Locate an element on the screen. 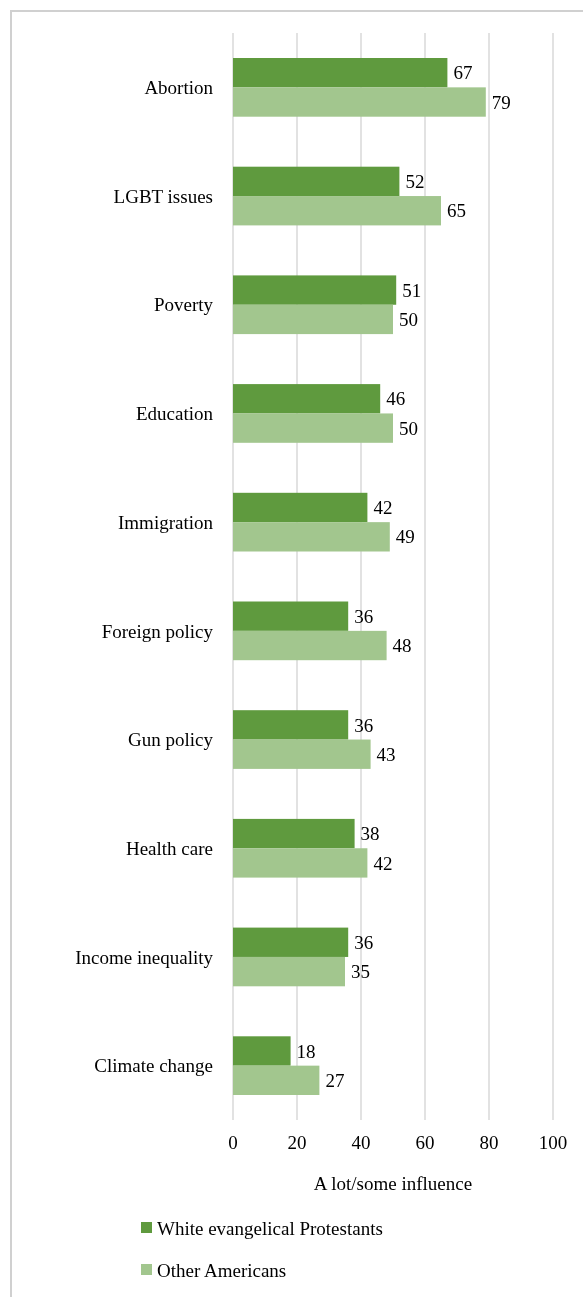 This screenshot has height=1297, width=583. y-tick-label: Climate change is located at coordinates (153, 1066).